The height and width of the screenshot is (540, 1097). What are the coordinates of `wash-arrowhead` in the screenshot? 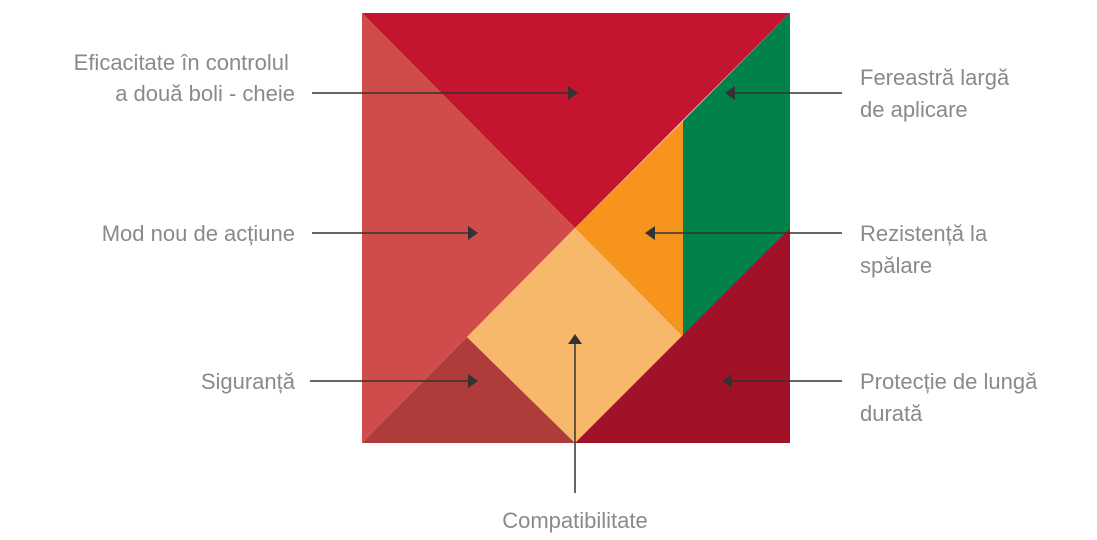 It's located at (650, 233).